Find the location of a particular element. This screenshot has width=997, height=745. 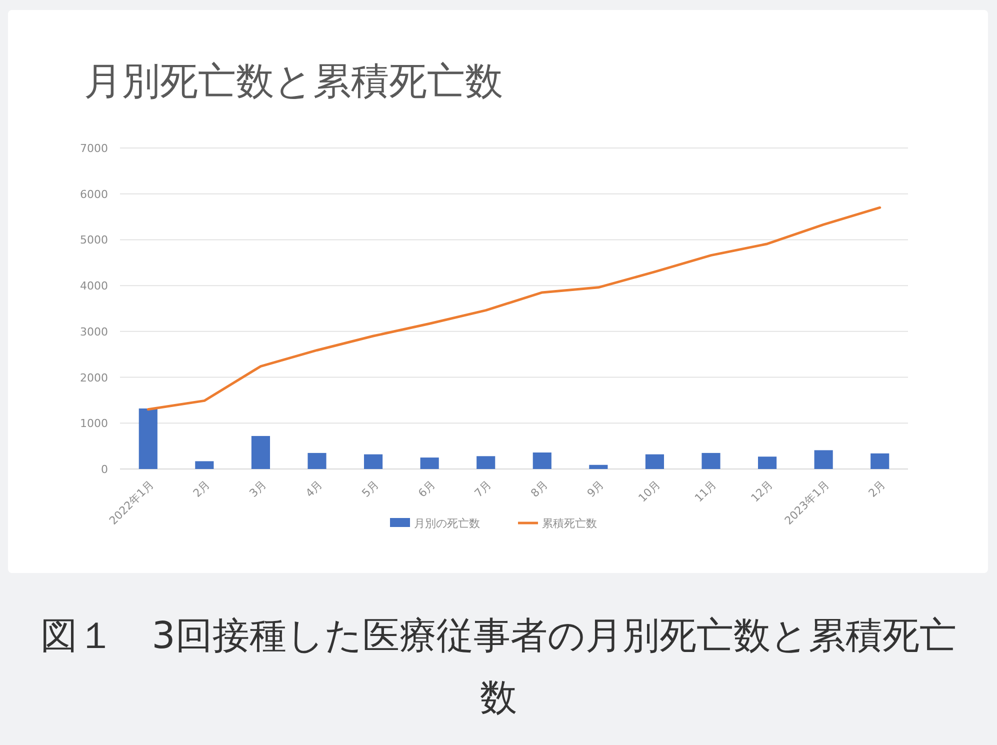

y-tick-label: 4000 is located at coordinates (94, 286).